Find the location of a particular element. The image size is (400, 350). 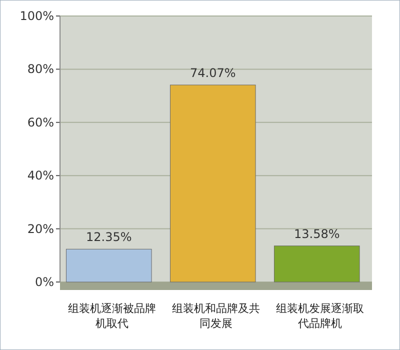

y-tick-label: 100% is located at coordinates (37, 16).